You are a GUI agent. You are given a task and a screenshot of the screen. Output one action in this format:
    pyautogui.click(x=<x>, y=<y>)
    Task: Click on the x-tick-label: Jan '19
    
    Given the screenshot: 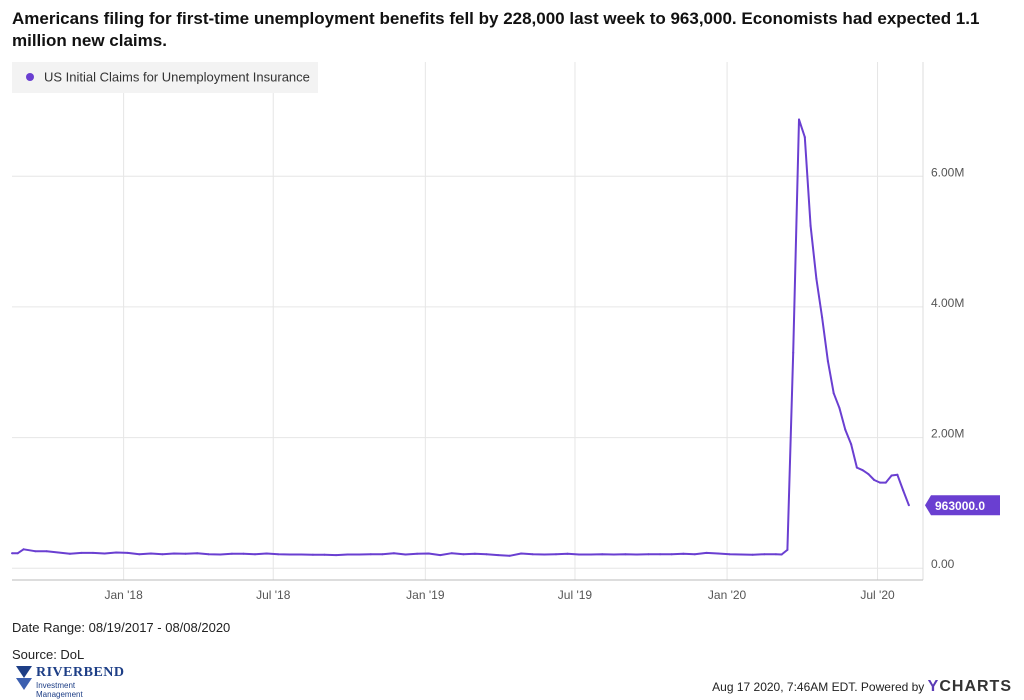 What is the action you would take?
    pyautogui.click(x=425, y=595)
    